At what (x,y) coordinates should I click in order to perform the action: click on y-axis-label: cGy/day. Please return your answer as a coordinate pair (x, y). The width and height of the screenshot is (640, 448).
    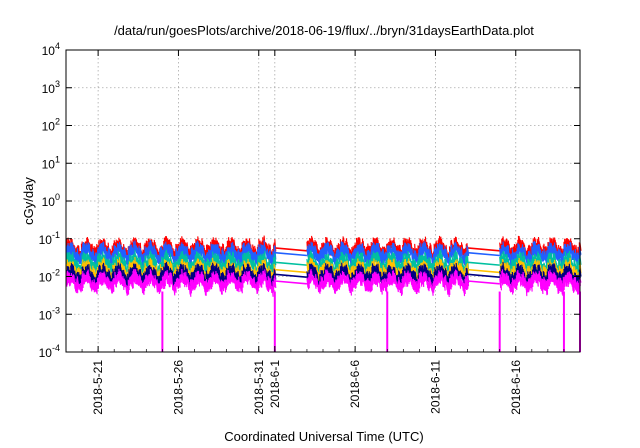
    Looking at the image, I should click on (28, 201).